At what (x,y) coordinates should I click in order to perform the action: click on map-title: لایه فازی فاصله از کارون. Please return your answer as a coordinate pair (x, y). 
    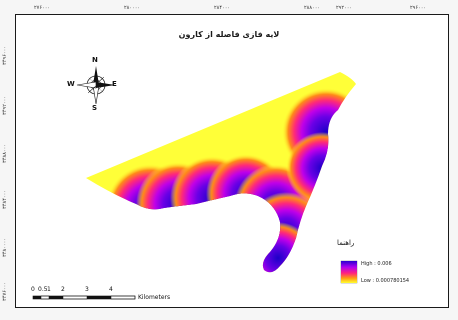
    Looking at the image, I should click on (229, 34).